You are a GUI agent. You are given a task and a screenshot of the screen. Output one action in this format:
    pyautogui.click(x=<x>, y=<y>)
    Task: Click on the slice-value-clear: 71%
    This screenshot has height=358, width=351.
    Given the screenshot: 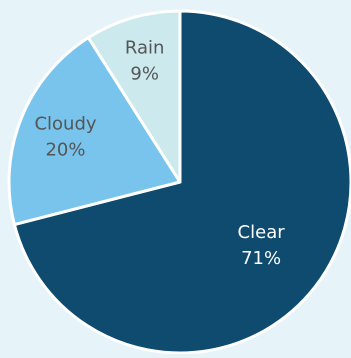 What is the action you would take?
    pyautogui.click(x=261, y=258)
    